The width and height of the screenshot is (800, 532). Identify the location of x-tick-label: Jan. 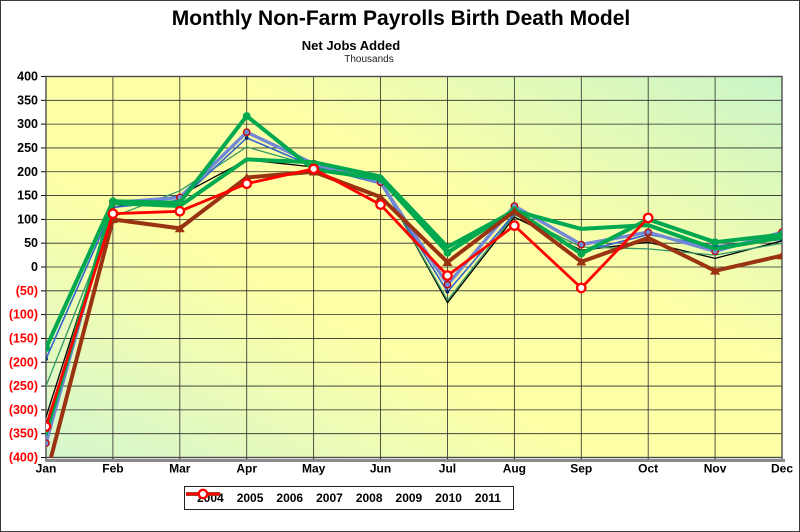
(46, 469).